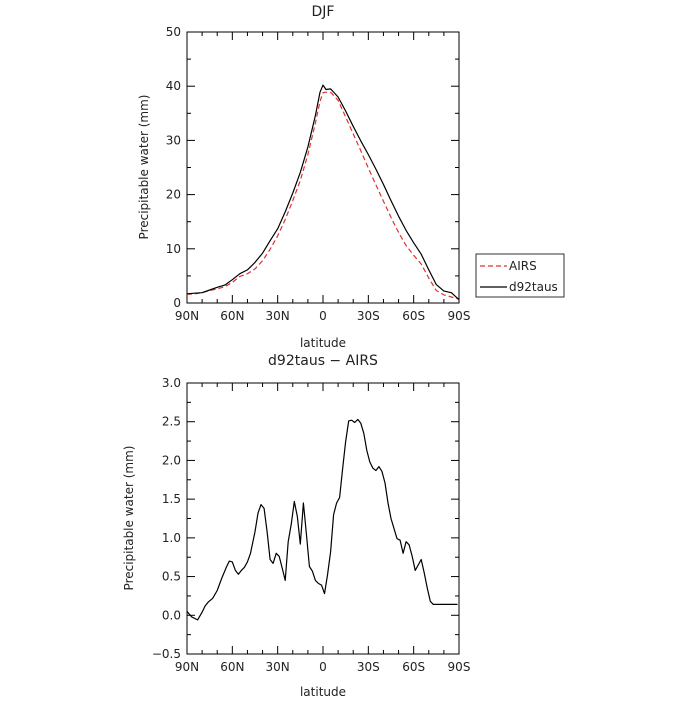 This screenshot has width=700, height=704. Describe the element at coordinates (323, 12) in the screenshot. I see `chart-title: DJF` at that location.